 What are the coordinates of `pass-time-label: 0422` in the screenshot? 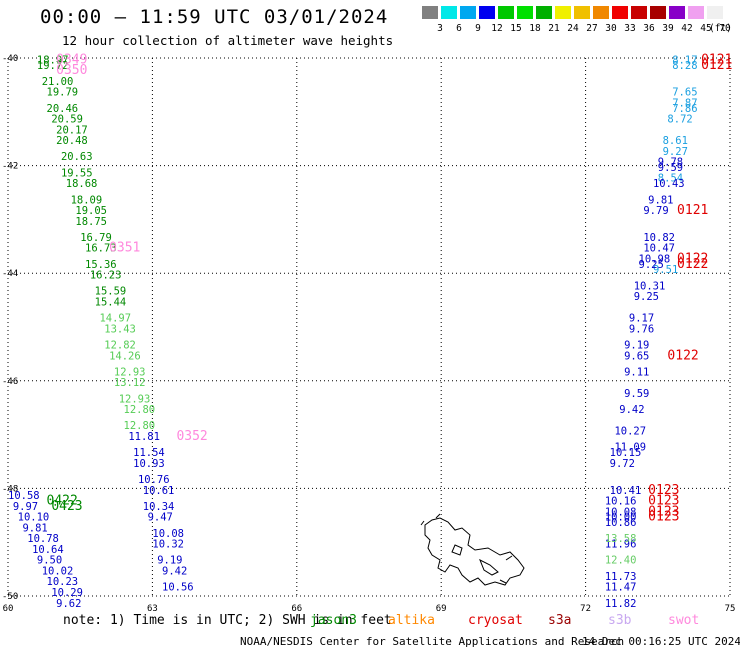 It's located at (62, 501).